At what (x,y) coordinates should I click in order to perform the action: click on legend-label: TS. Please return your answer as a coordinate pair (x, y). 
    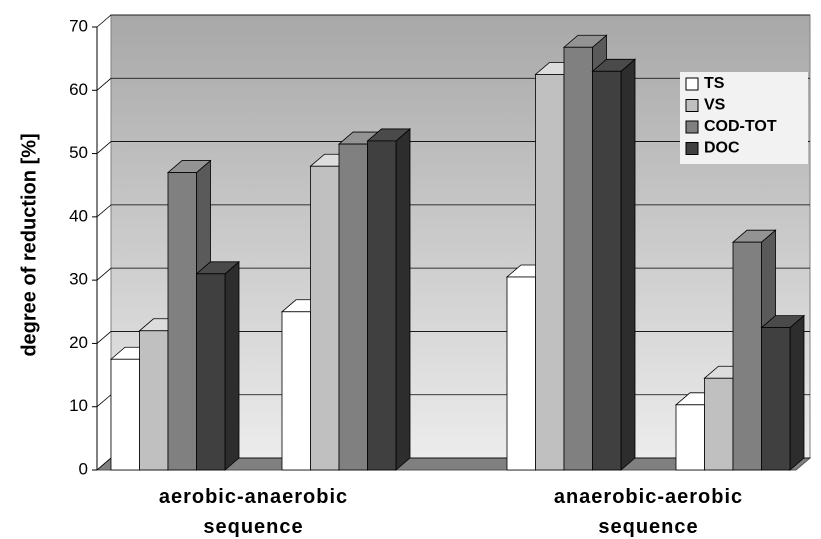
    Looking at the image, I should click on (714, 83).